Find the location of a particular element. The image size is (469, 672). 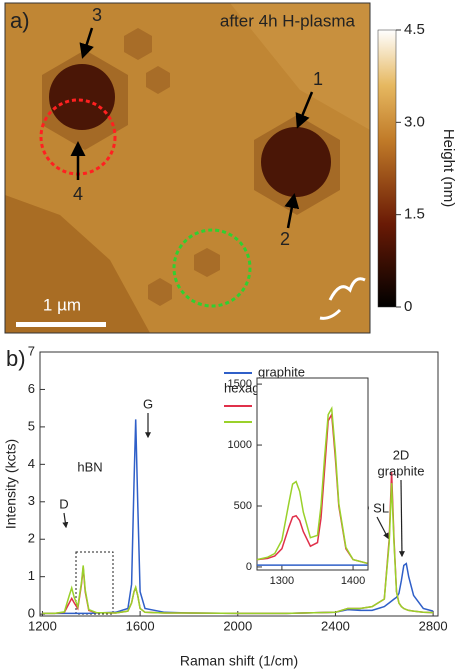

inset-background is located at coordinates (312, 474).